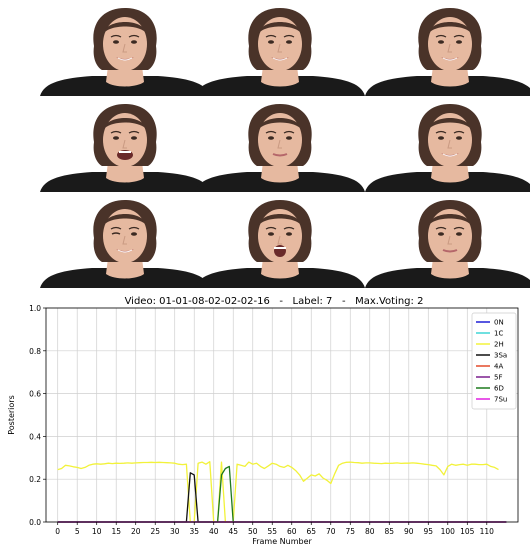  Describe the element at coordinates (487, 531) in the screenshot. I see `x-tick-label: 110` at that location.